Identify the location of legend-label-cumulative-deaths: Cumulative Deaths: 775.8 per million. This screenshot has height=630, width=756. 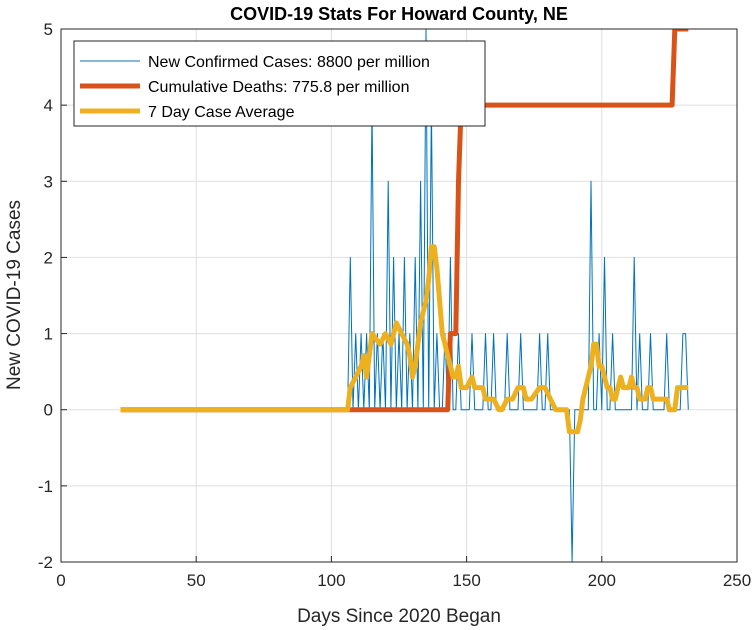
(278, 87).